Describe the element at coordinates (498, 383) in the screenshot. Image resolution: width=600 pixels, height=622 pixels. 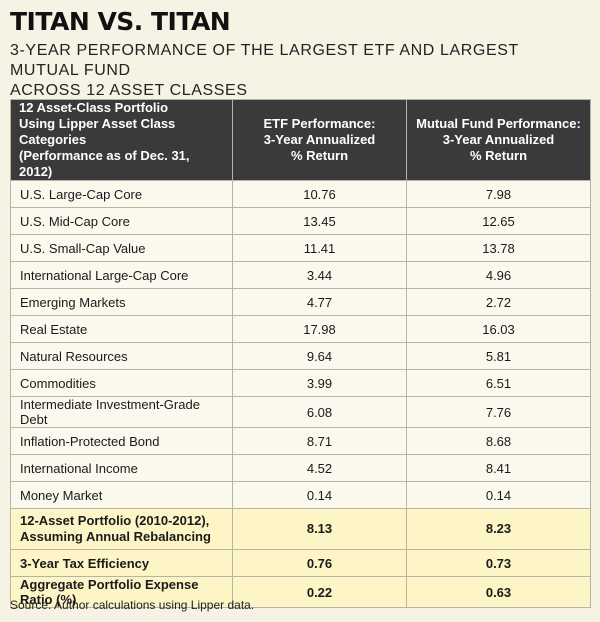
I see `mutual-fund-value: 6.51` at that location.